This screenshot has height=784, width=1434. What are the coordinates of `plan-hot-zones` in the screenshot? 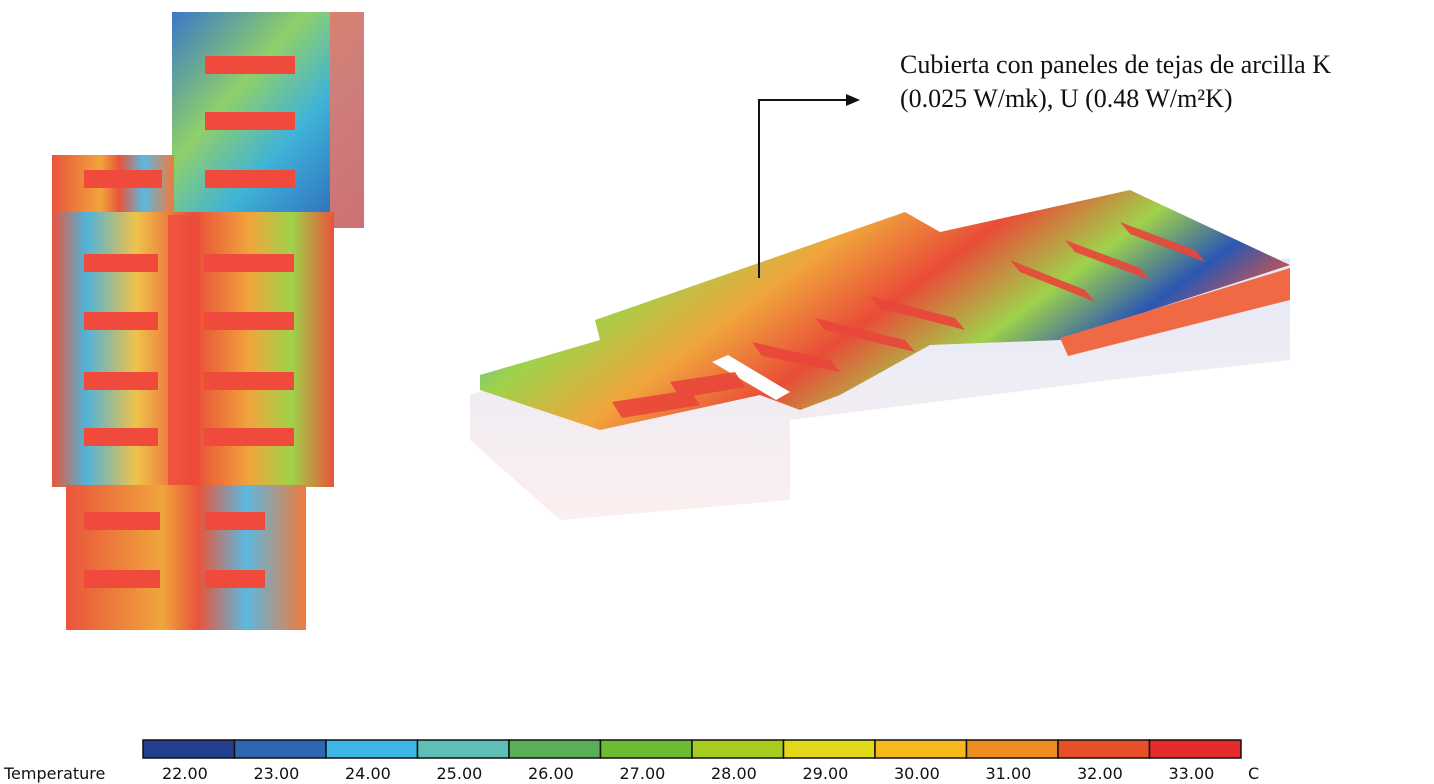 It's located at (189, 322).